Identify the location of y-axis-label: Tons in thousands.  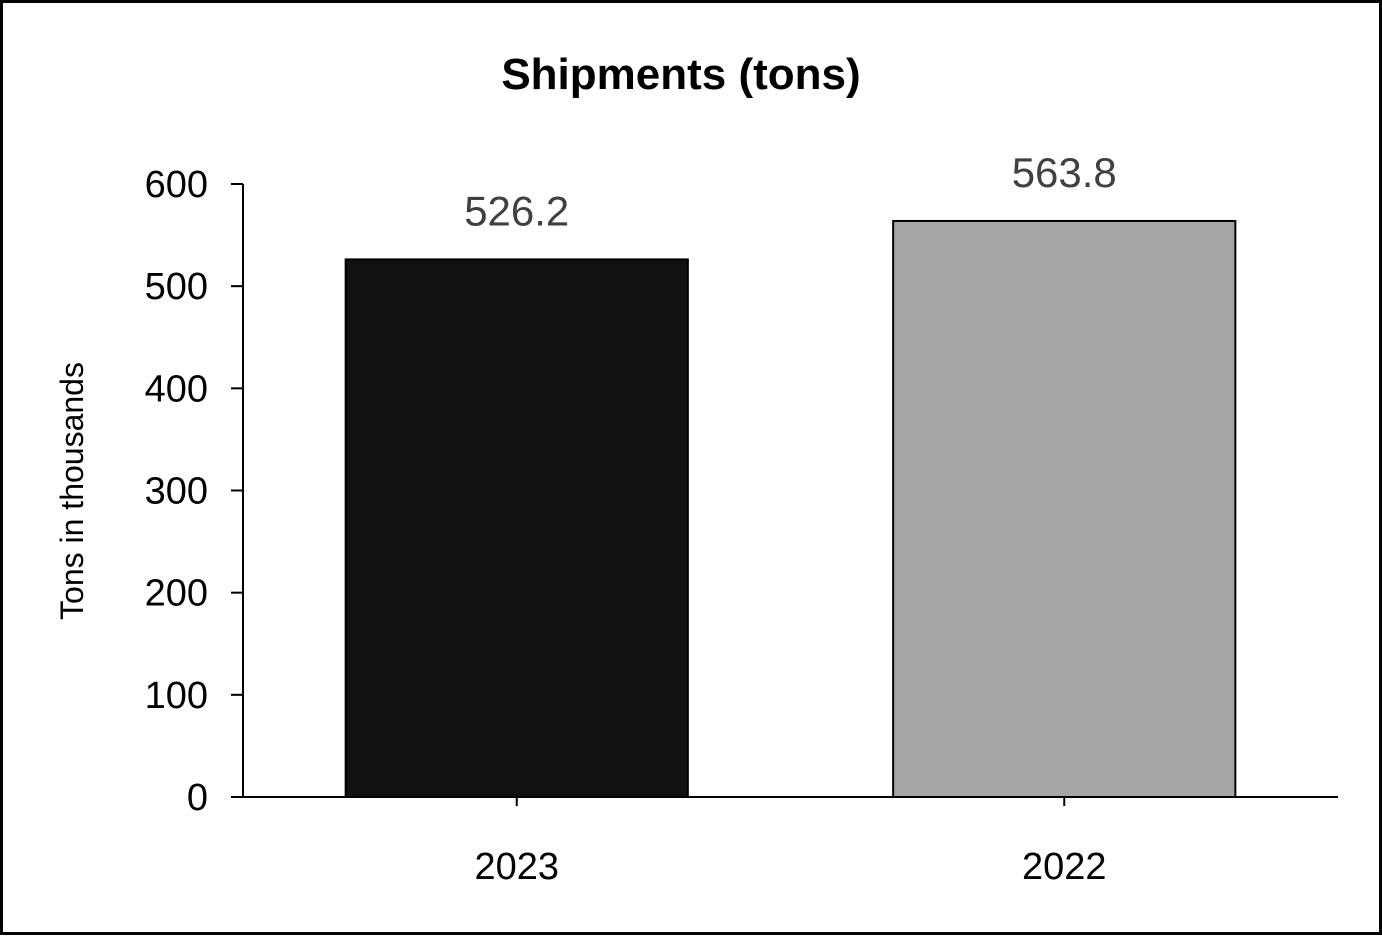
(72, 491).